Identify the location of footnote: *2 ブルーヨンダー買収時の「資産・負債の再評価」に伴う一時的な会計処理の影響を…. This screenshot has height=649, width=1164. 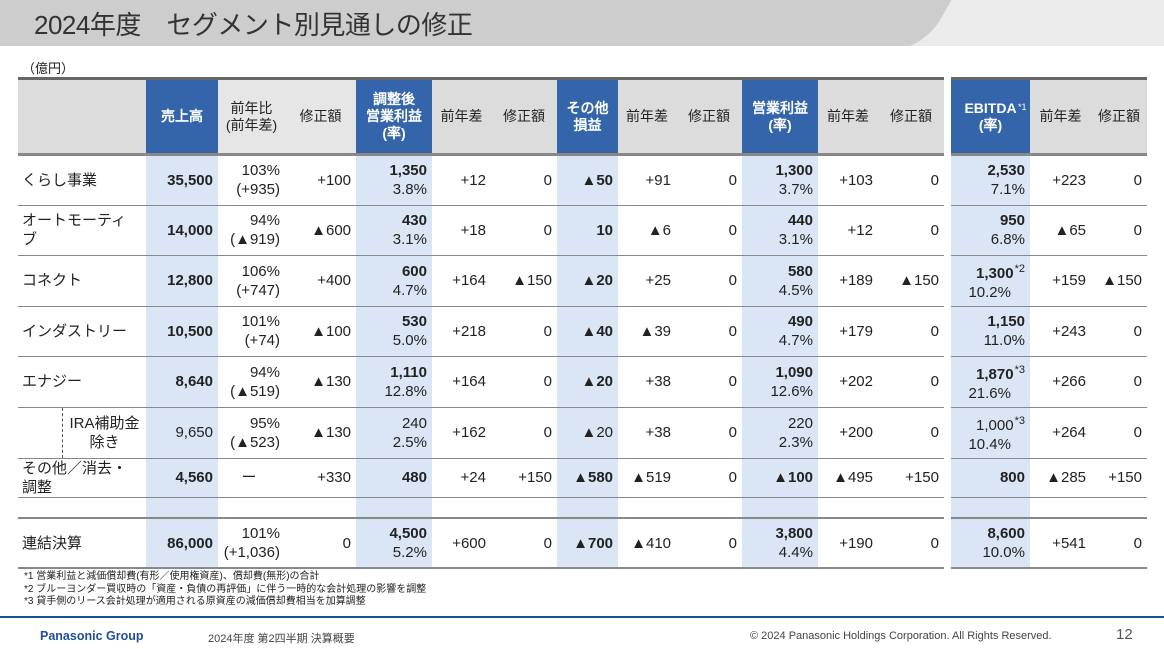
(225, 589).